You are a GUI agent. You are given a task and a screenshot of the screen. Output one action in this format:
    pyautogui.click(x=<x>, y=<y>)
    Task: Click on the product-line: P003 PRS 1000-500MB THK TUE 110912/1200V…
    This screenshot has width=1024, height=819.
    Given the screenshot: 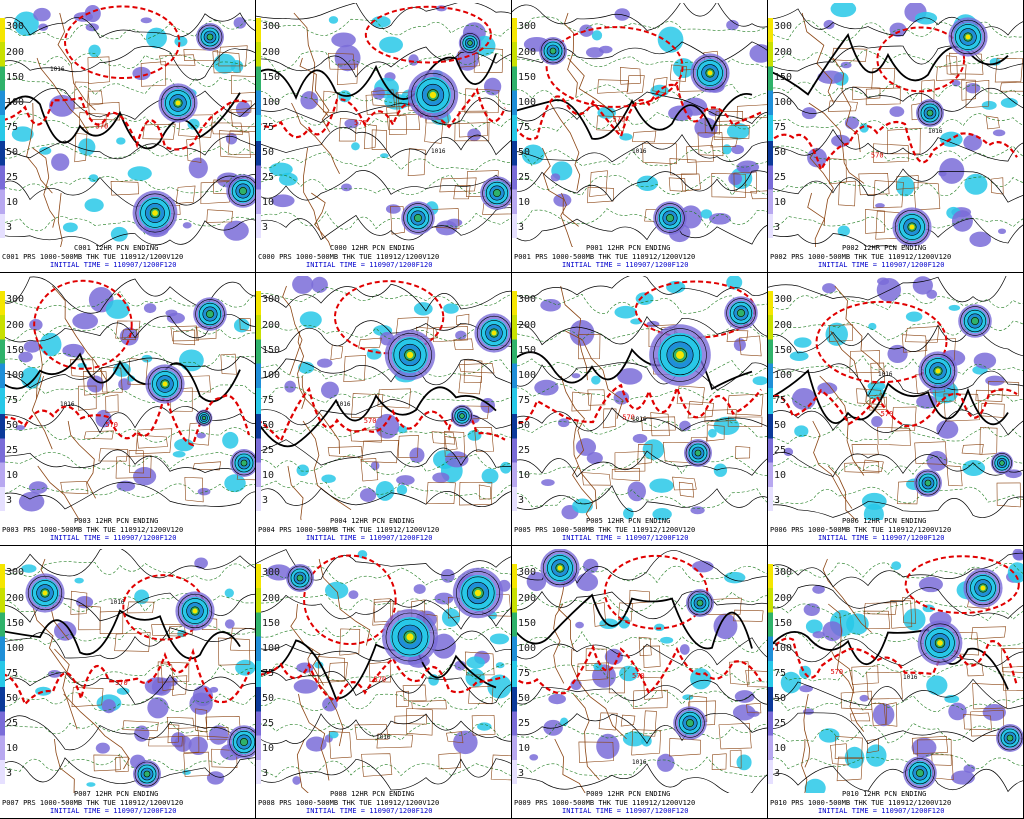 What is the action you would take?
    pyautogui.click(x=93, y=530)
    